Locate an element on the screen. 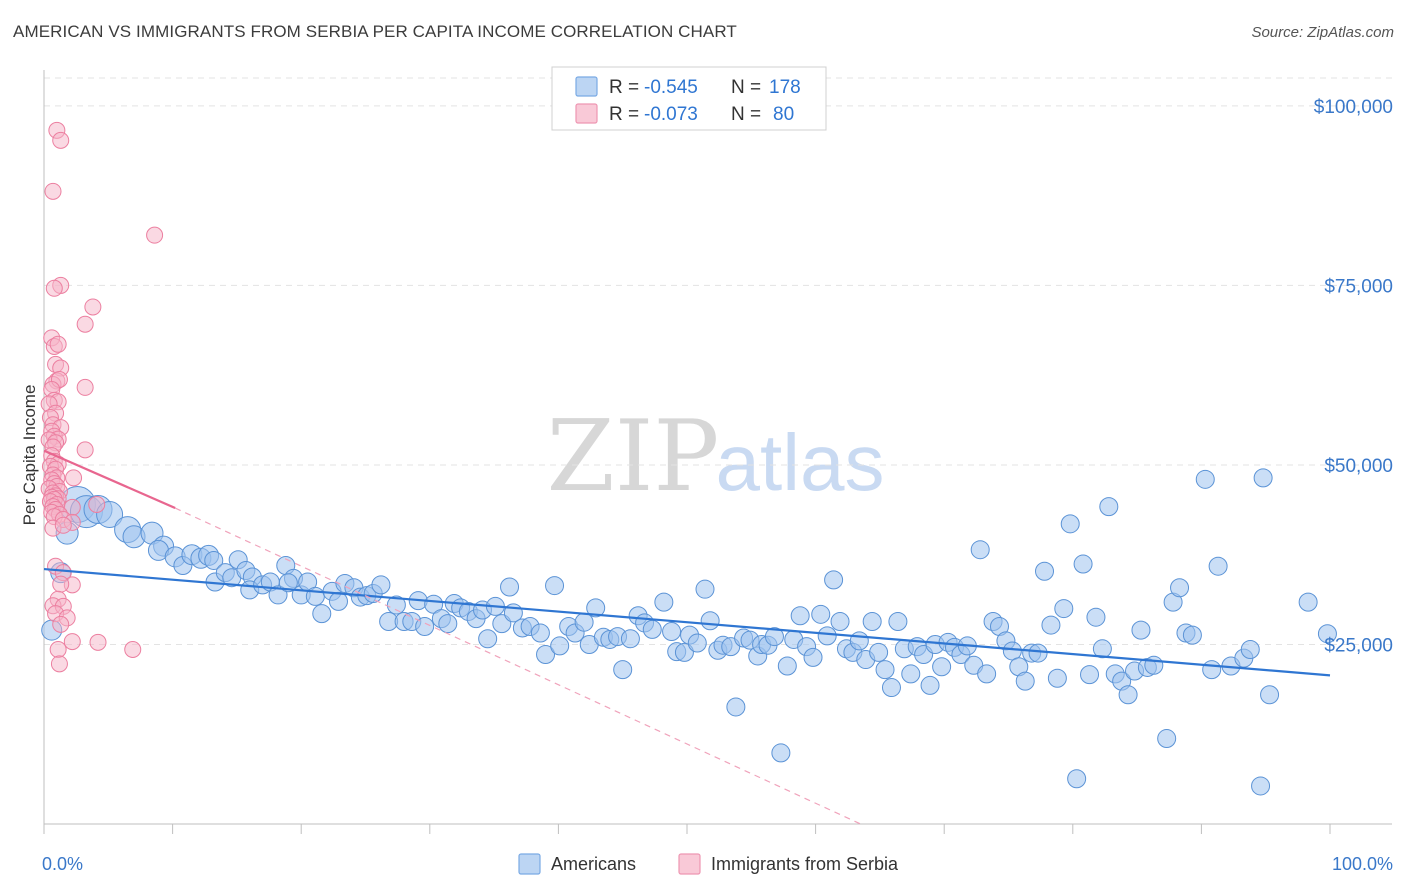  y-tick-label: $75,000 is located at coordinates (1358, 286).